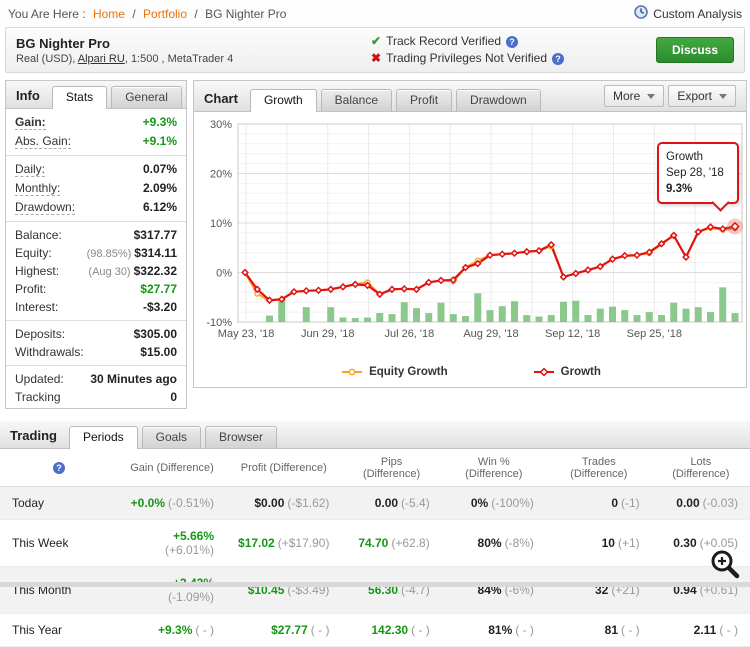 This screenshot has height=647, width=750. I want to click on info-panel-title: Info, so click(28, 95).